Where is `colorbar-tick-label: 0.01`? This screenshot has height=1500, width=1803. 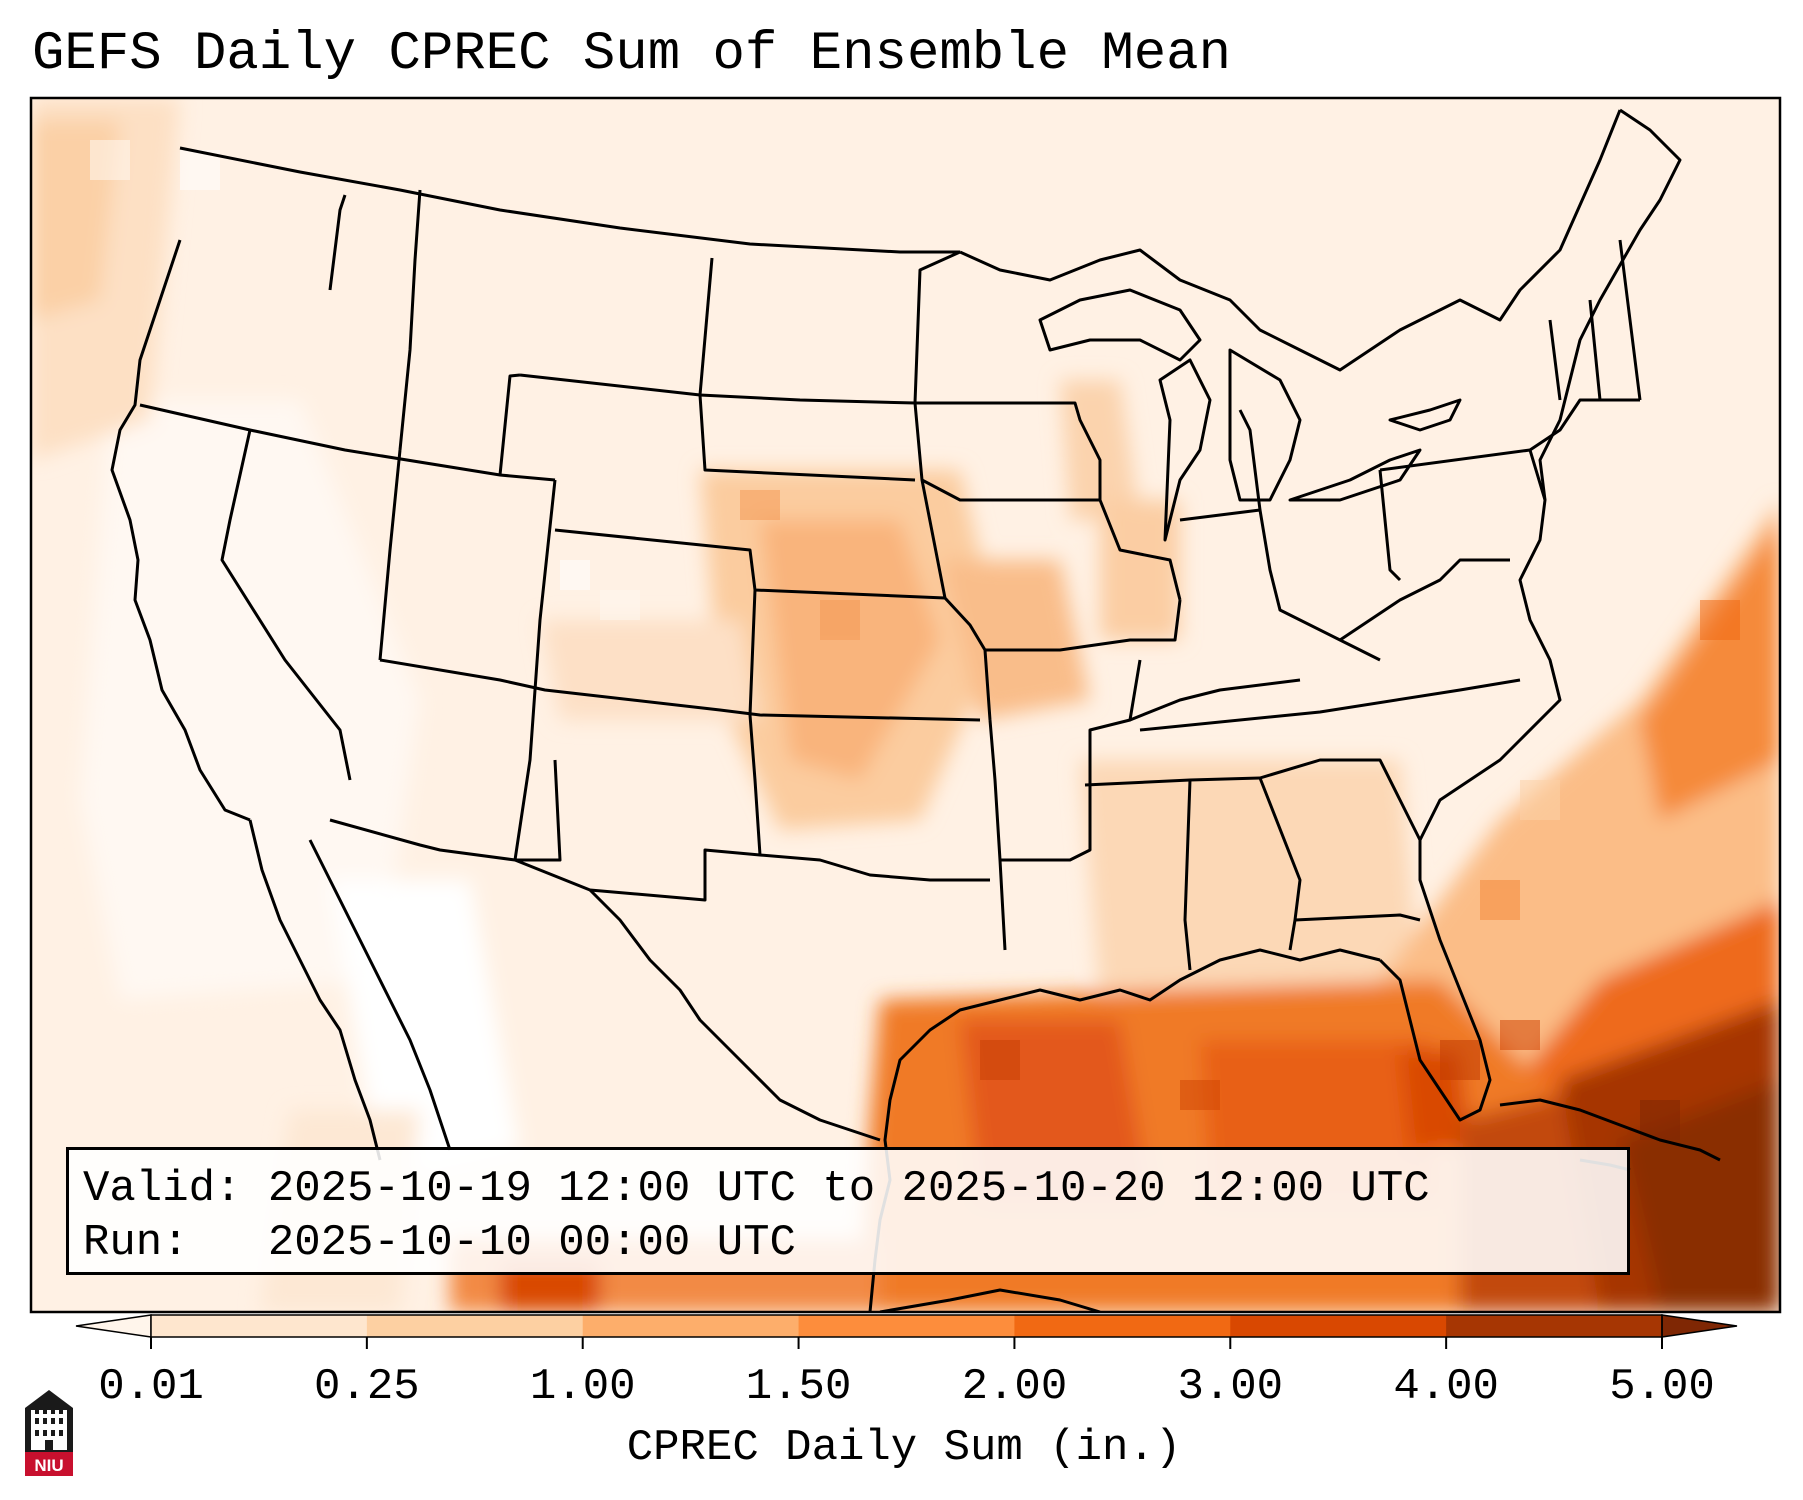 colorbar-tick-label: 0.01 is located at coordinates (151, 1387).